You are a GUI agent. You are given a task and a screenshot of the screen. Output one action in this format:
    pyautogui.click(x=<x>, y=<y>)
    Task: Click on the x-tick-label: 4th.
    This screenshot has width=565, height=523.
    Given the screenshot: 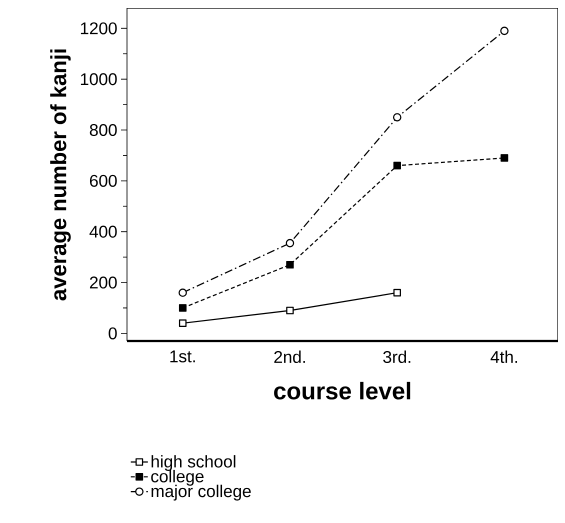 What is the action you would take?
    pyautogui.click(x=504, y=356)
    